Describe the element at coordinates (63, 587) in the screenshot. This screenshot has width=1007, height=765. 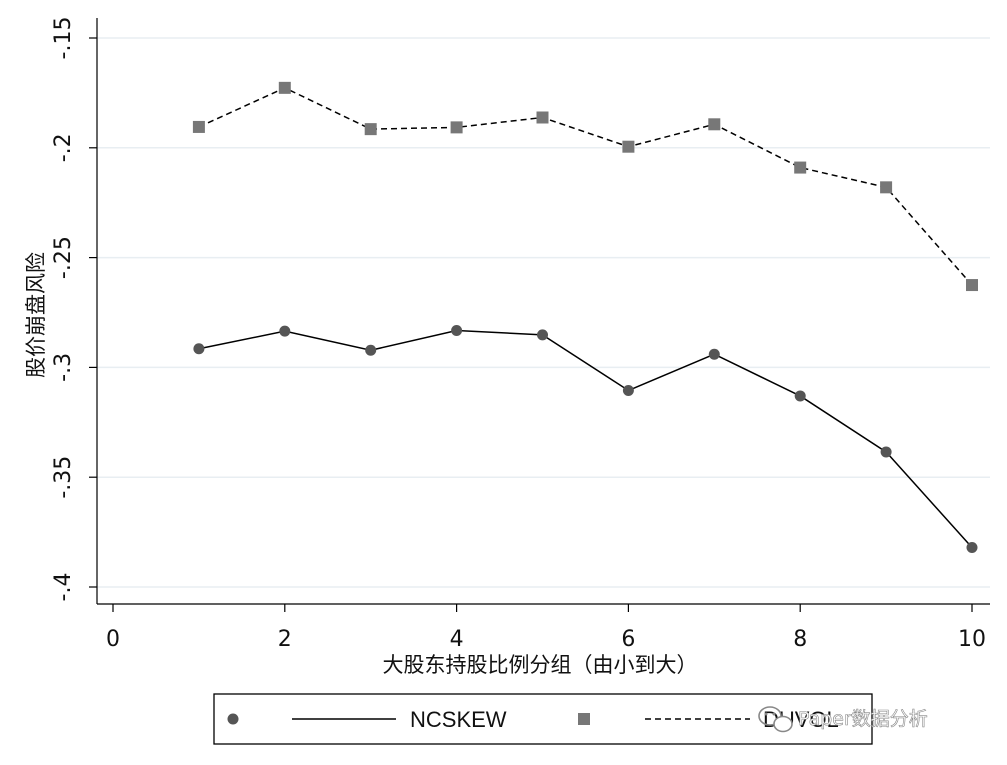
I see `y-tick-label: -.4` at that location.